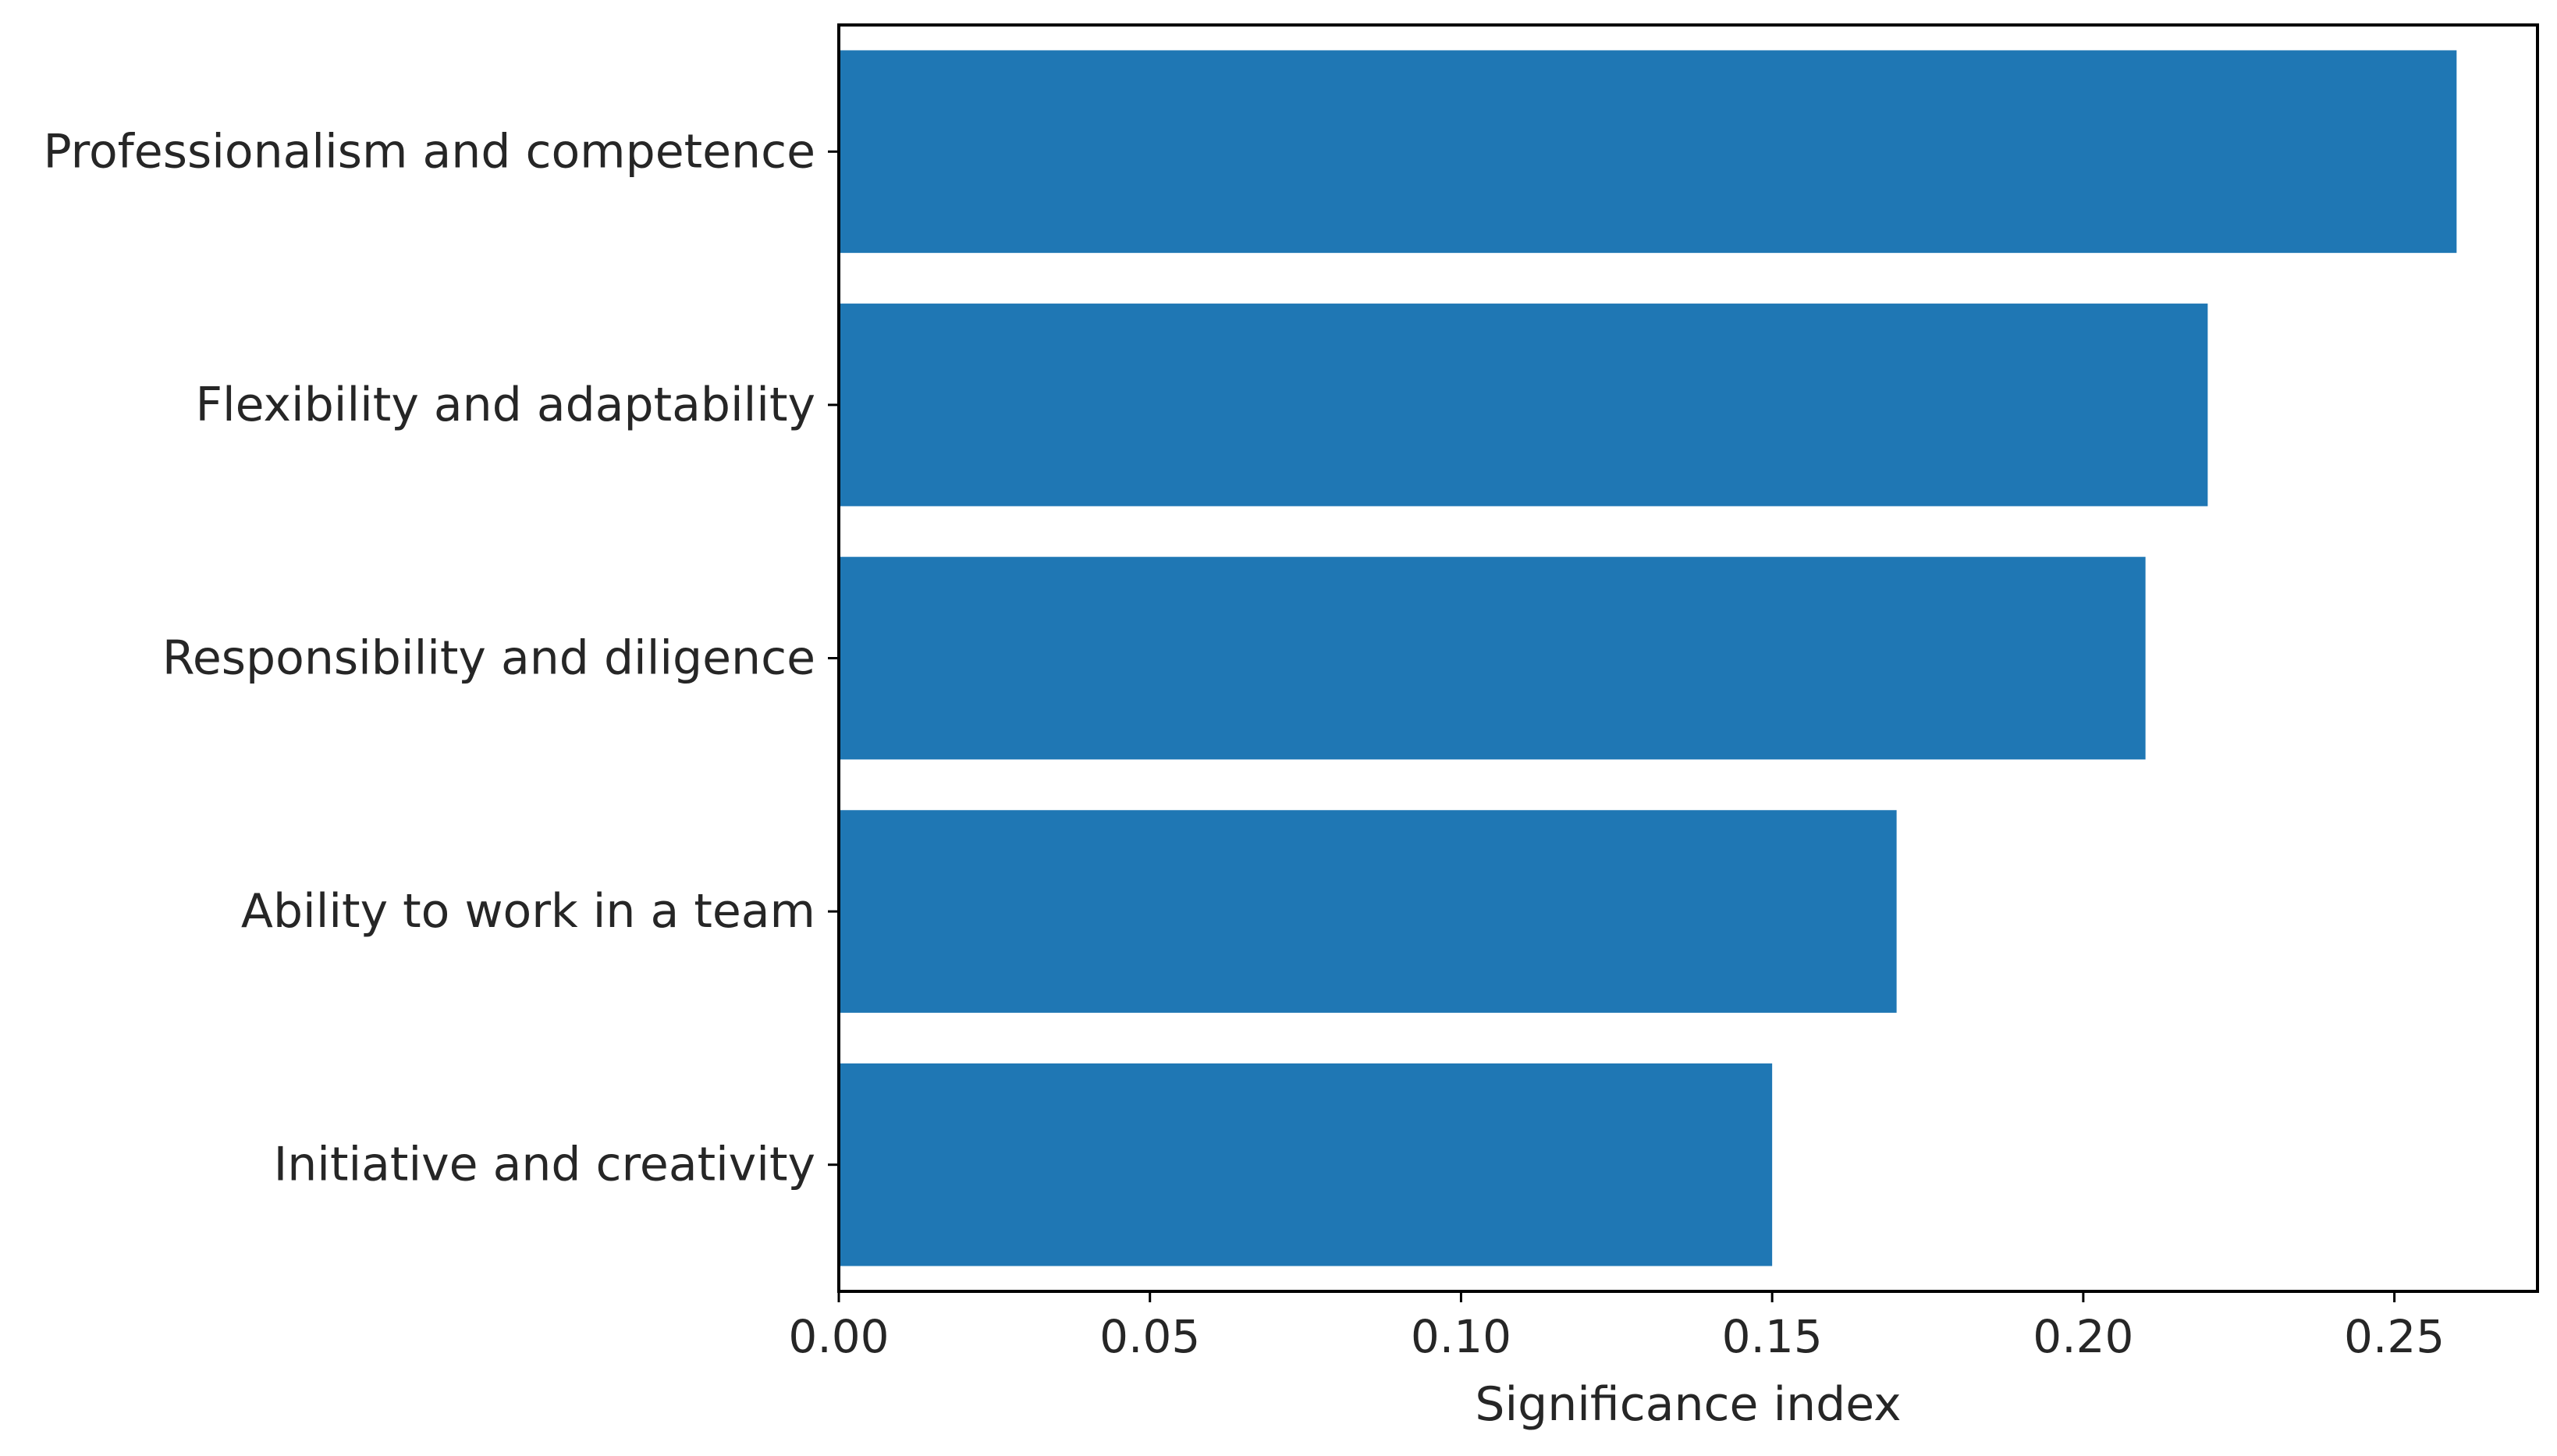 The height and width of the screenshot is (1456, 2557). I want to click on y-tick-label: Flexibility and adaptability, so click(505, 405).